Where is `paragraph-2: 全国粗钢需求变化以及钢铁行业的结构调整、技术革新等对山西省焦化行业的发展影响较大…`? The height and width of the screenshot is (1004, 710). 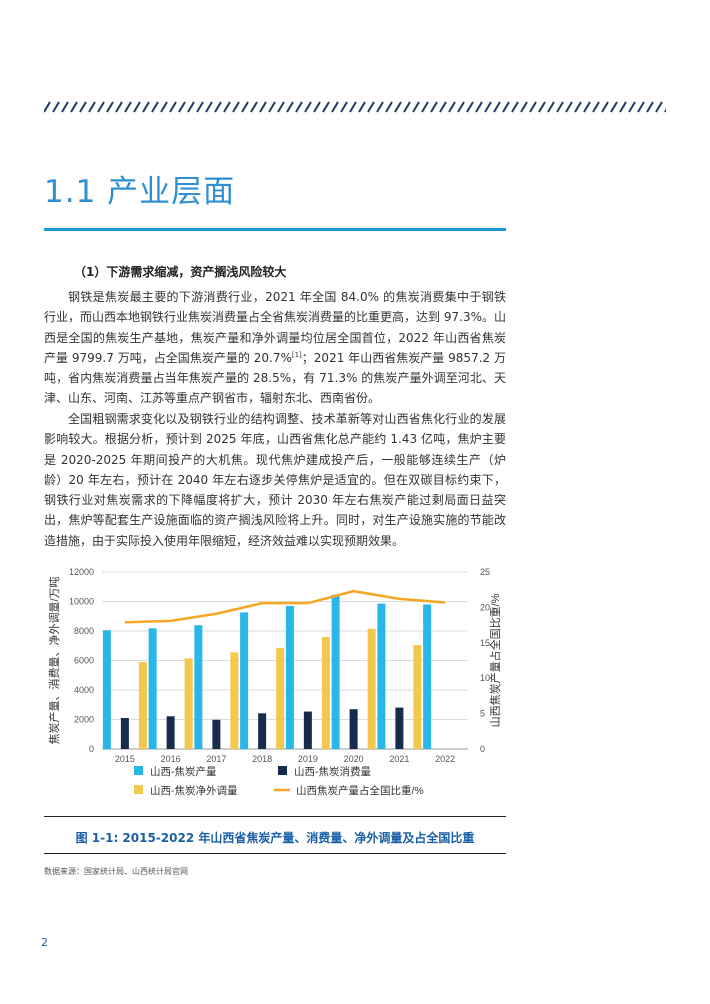
paragraph-2: 全国粗钢需求变化以及钢铁行业的结构调整、技术革新等对山西省焦化行业的发展影响较大… is located at coordinates (275, 480).